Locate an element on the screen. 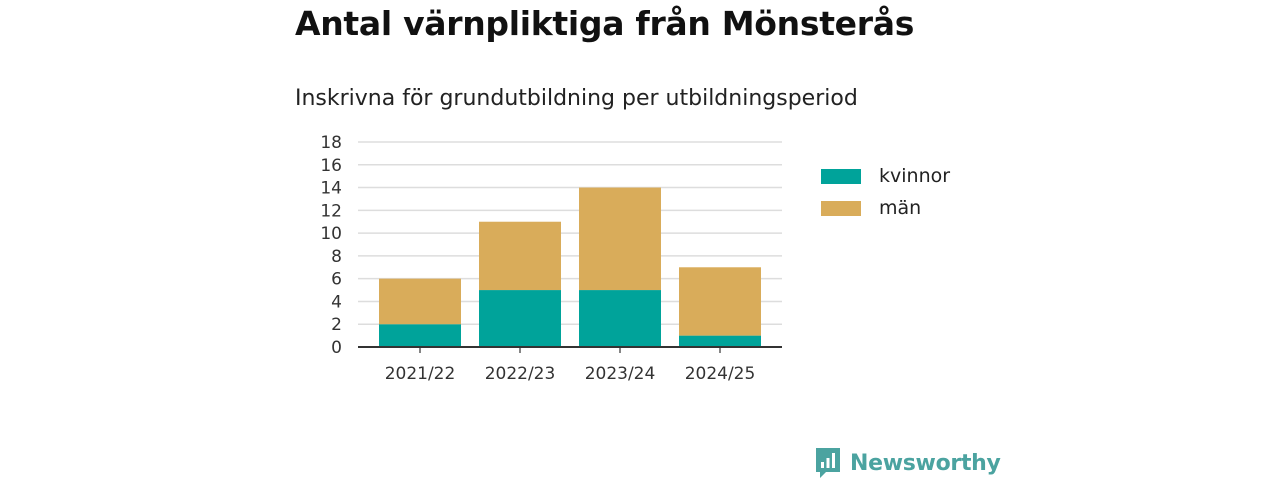  bar-2022-23-man is located at coordinates (520, 256).